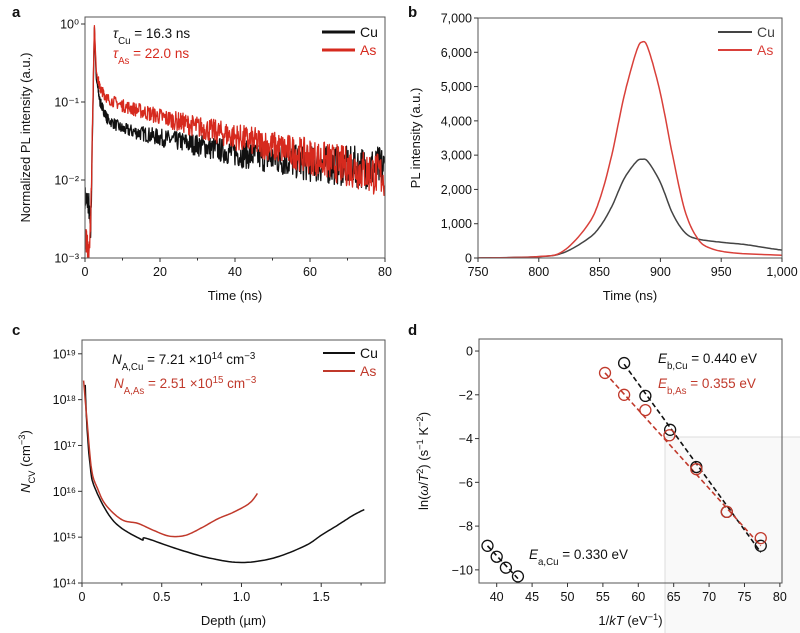 The width and height of the screenshot is (800, 633). I want to click on label-part: ω, so click(423, 490).